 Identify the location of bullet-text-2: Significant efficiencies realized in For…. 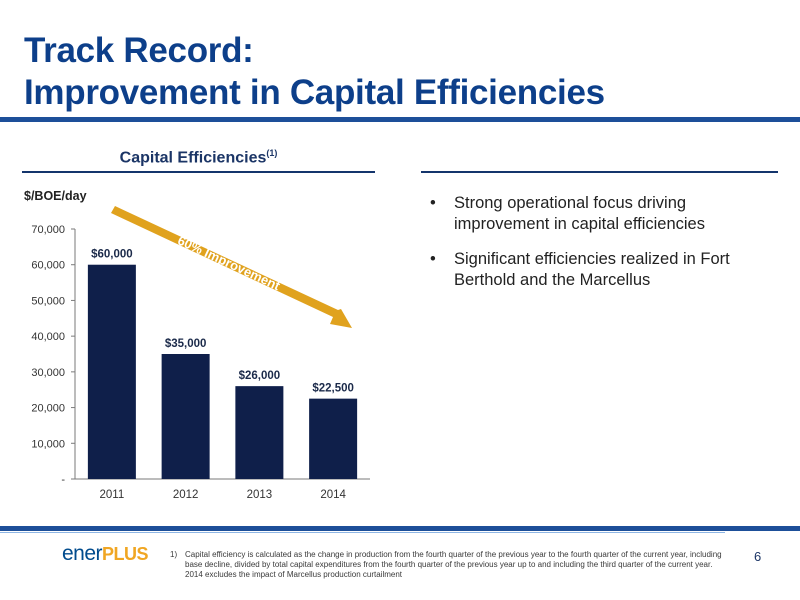
(592, 269).